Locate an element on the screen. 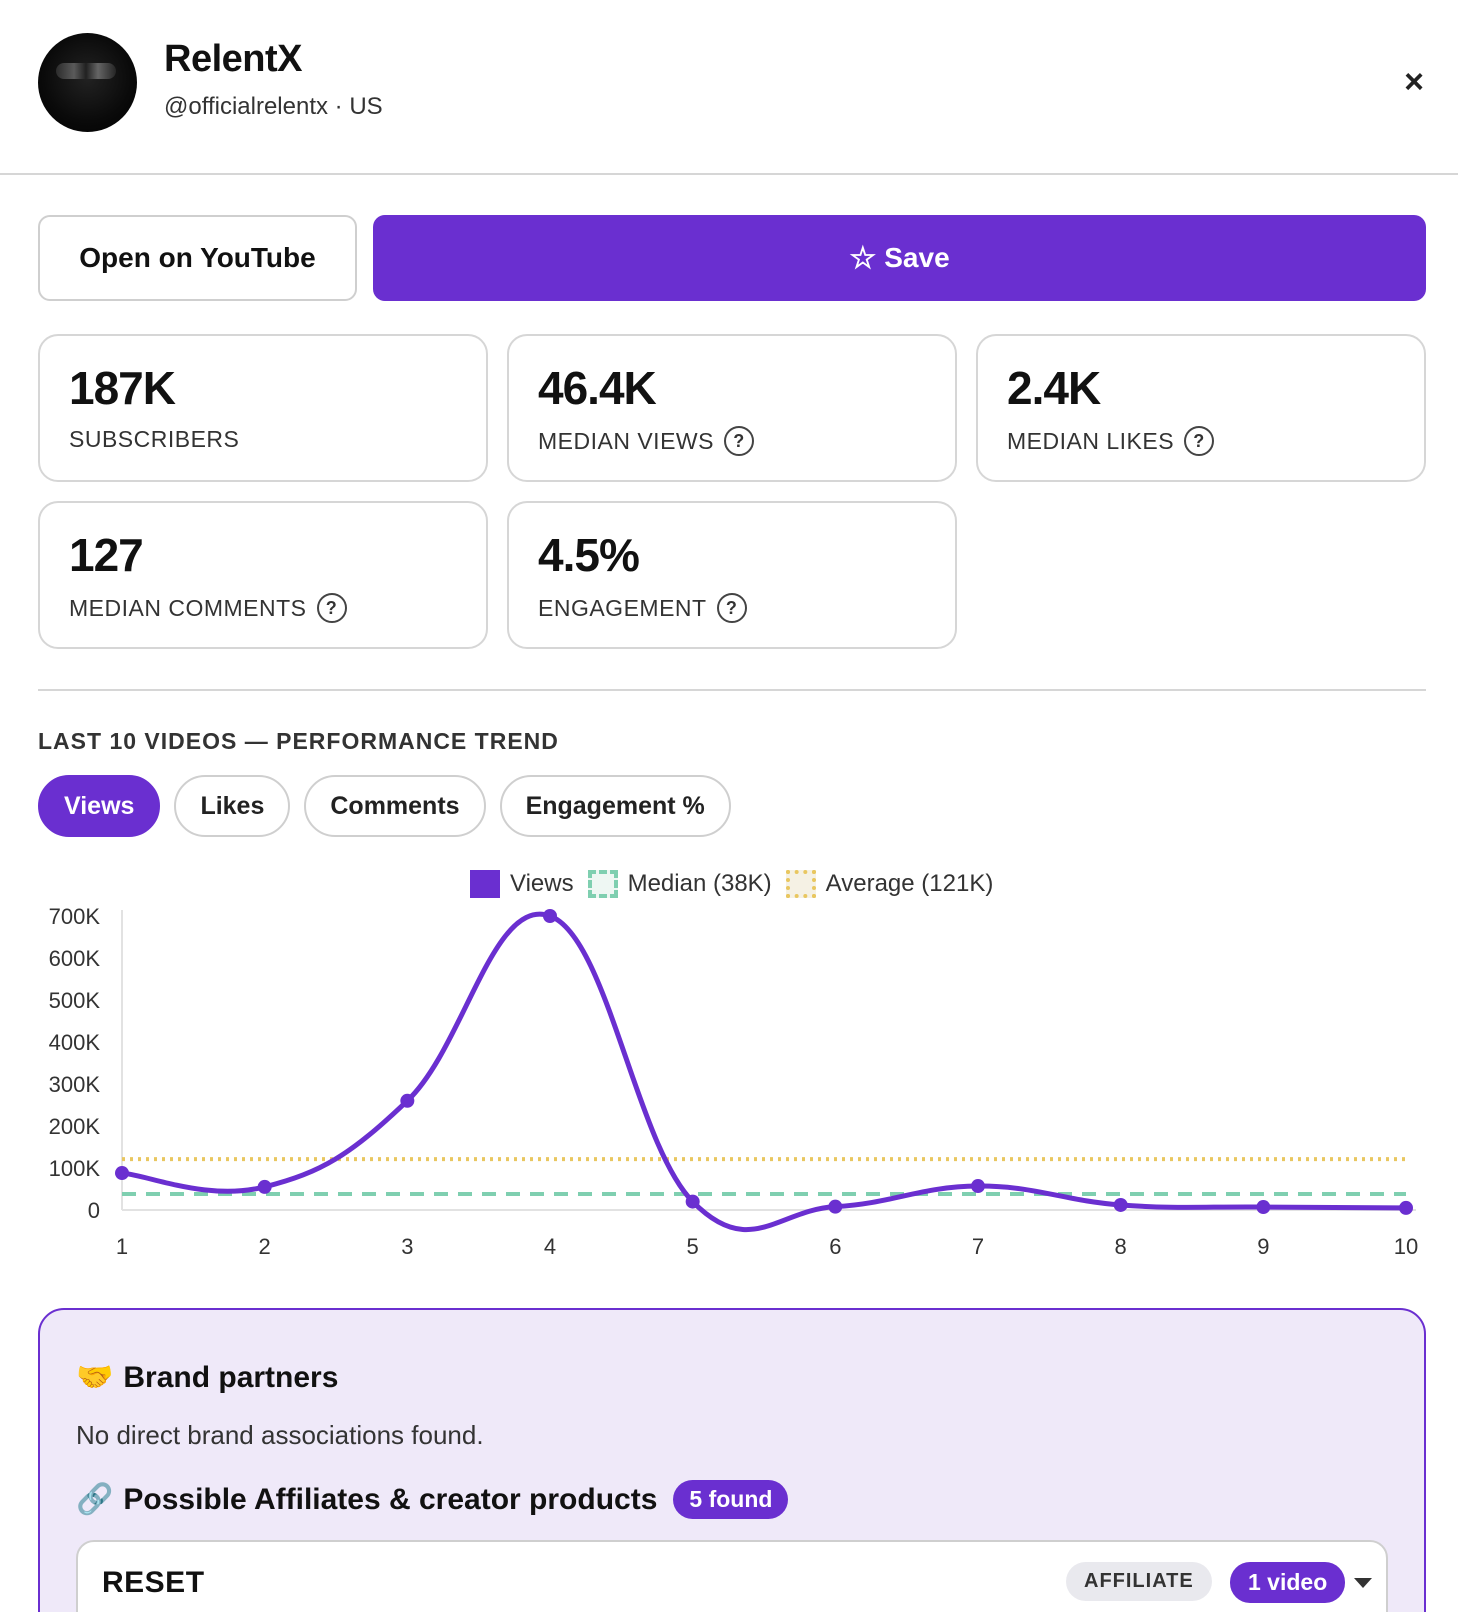 Image resolution: width=1458 pixels, height=1612 pixels. brand-partners-text: No direct brand associations found. is located at coordinates (280, 1435).